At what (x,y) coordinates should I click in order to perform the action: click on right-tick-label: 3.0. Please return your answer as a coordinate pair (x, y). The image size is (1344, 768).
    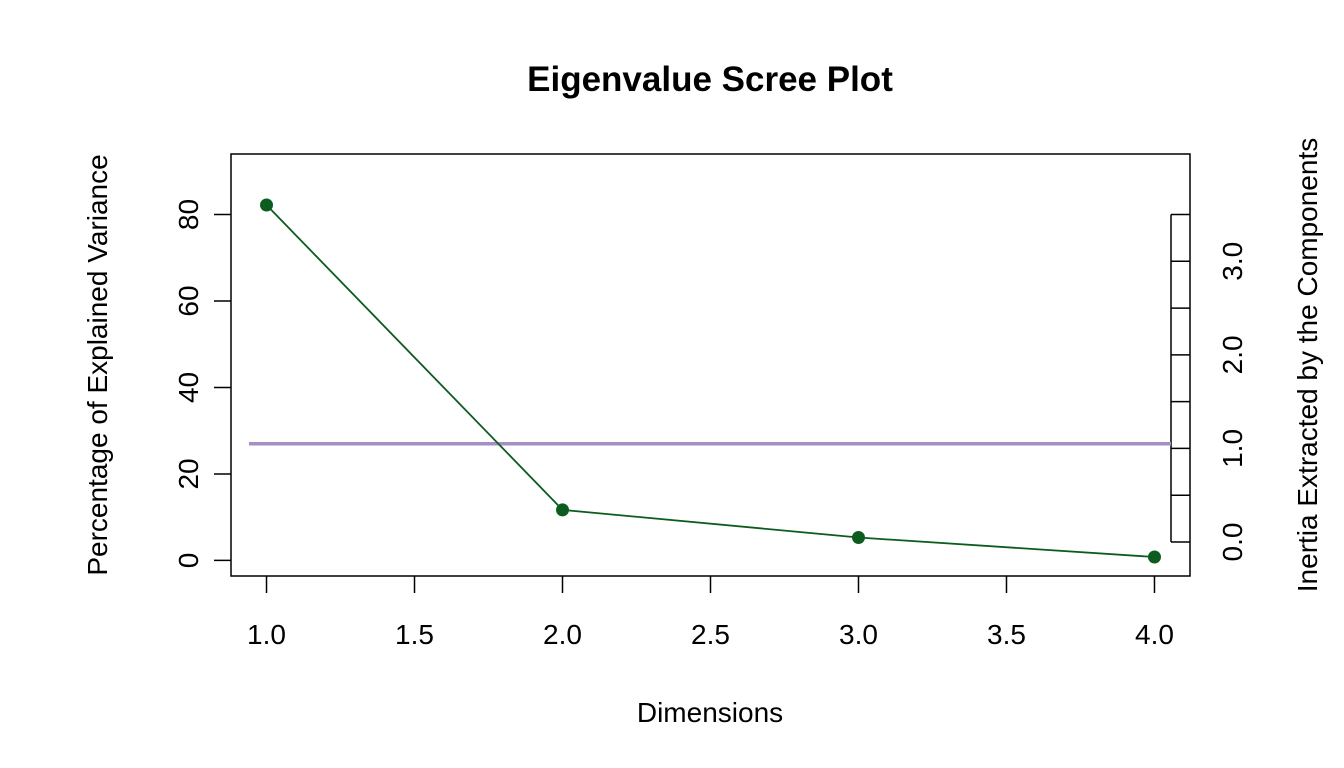
    Looking at the image, I should click on (1232, 261).